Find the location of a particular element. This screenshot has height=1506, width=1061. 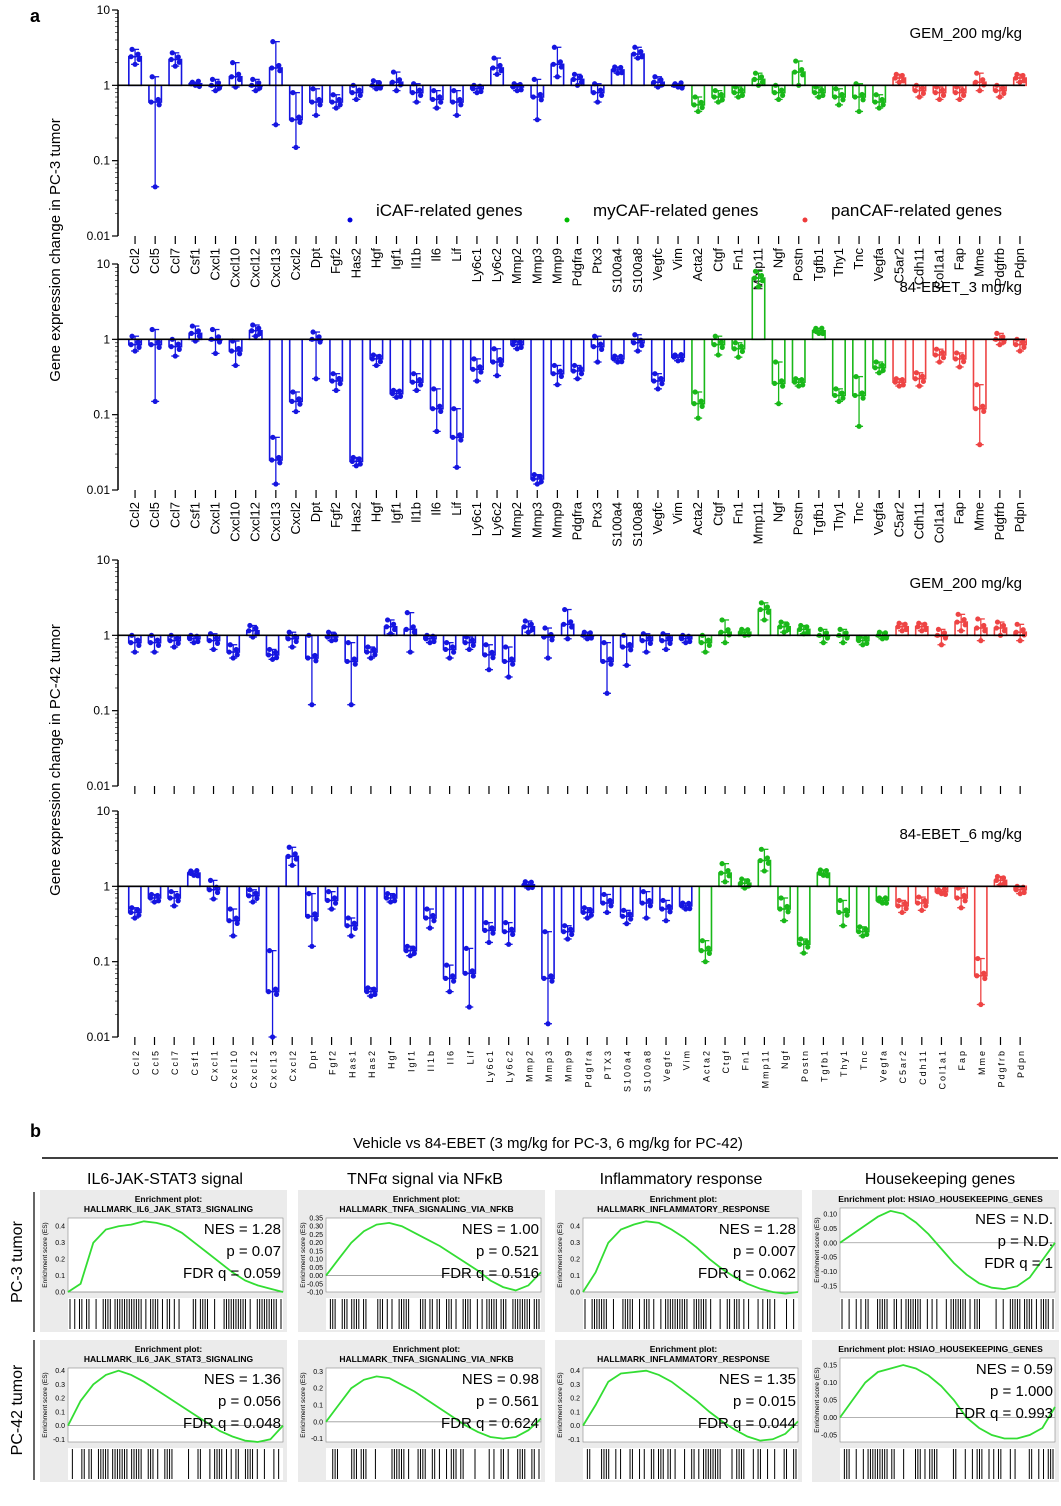

bar-Mmp9 is located at coordinates (567, 913).